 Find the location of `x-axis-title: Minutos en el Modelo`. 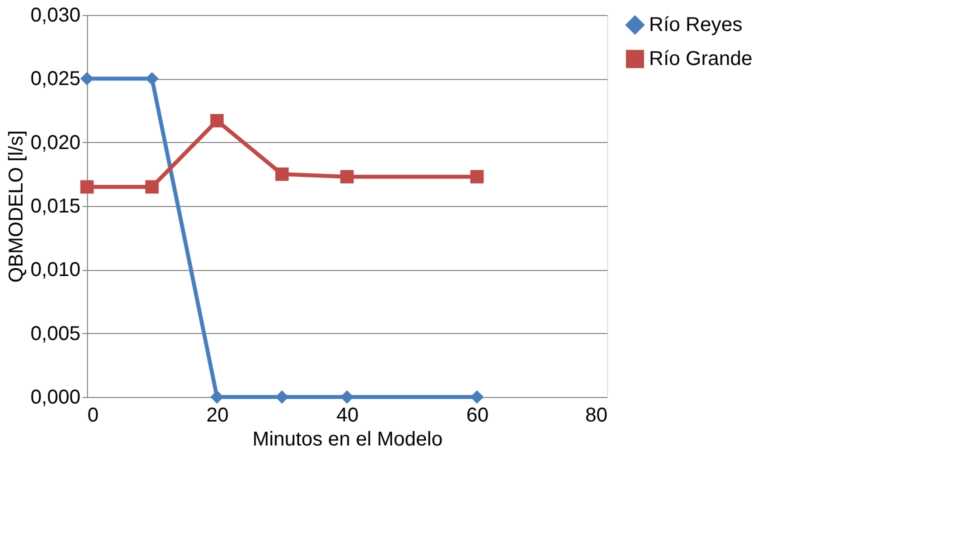

x-axis-title: Minutos en el Modelo is located at coordinates (347, 439).